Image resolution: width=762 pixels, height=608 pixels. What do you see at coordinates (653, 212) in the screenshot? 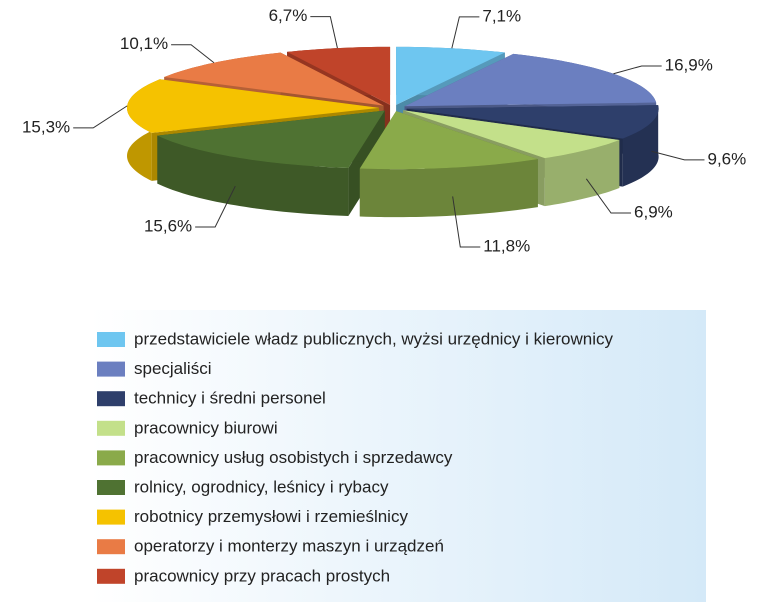
I see `data-label: 6,9%` at bounding box center [653, 212].